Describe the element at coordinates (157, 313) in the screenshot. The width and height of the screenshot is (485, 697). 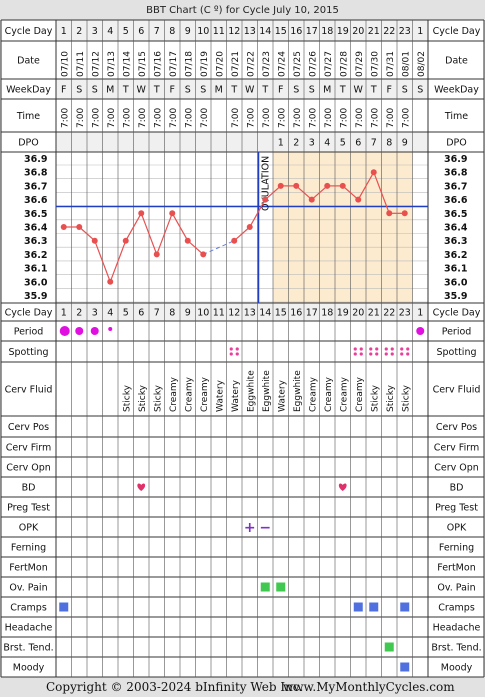
I see `cycle-day-number: 7` at that location.